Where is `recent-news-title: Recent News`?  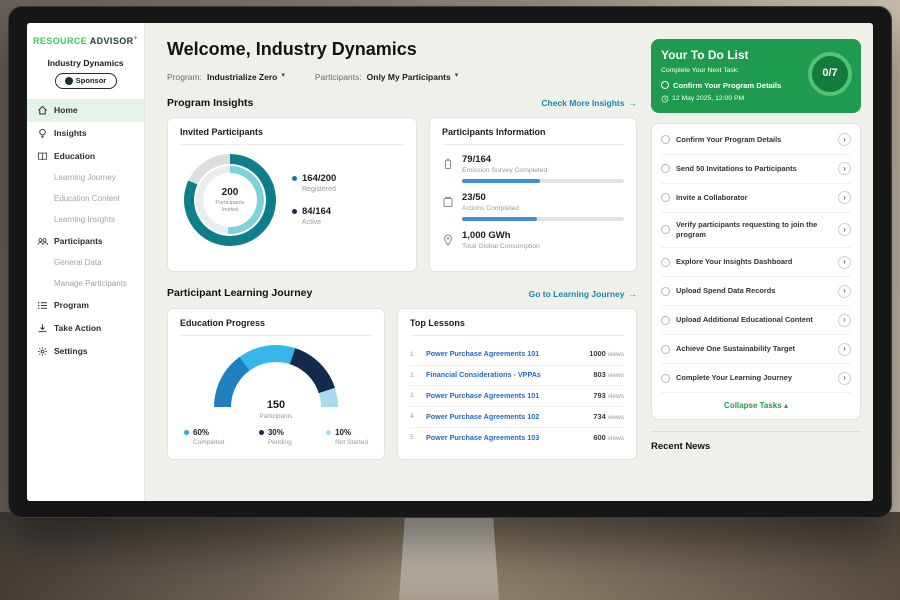 recent-news-title: Recent News is located at coordinates (756, 441).